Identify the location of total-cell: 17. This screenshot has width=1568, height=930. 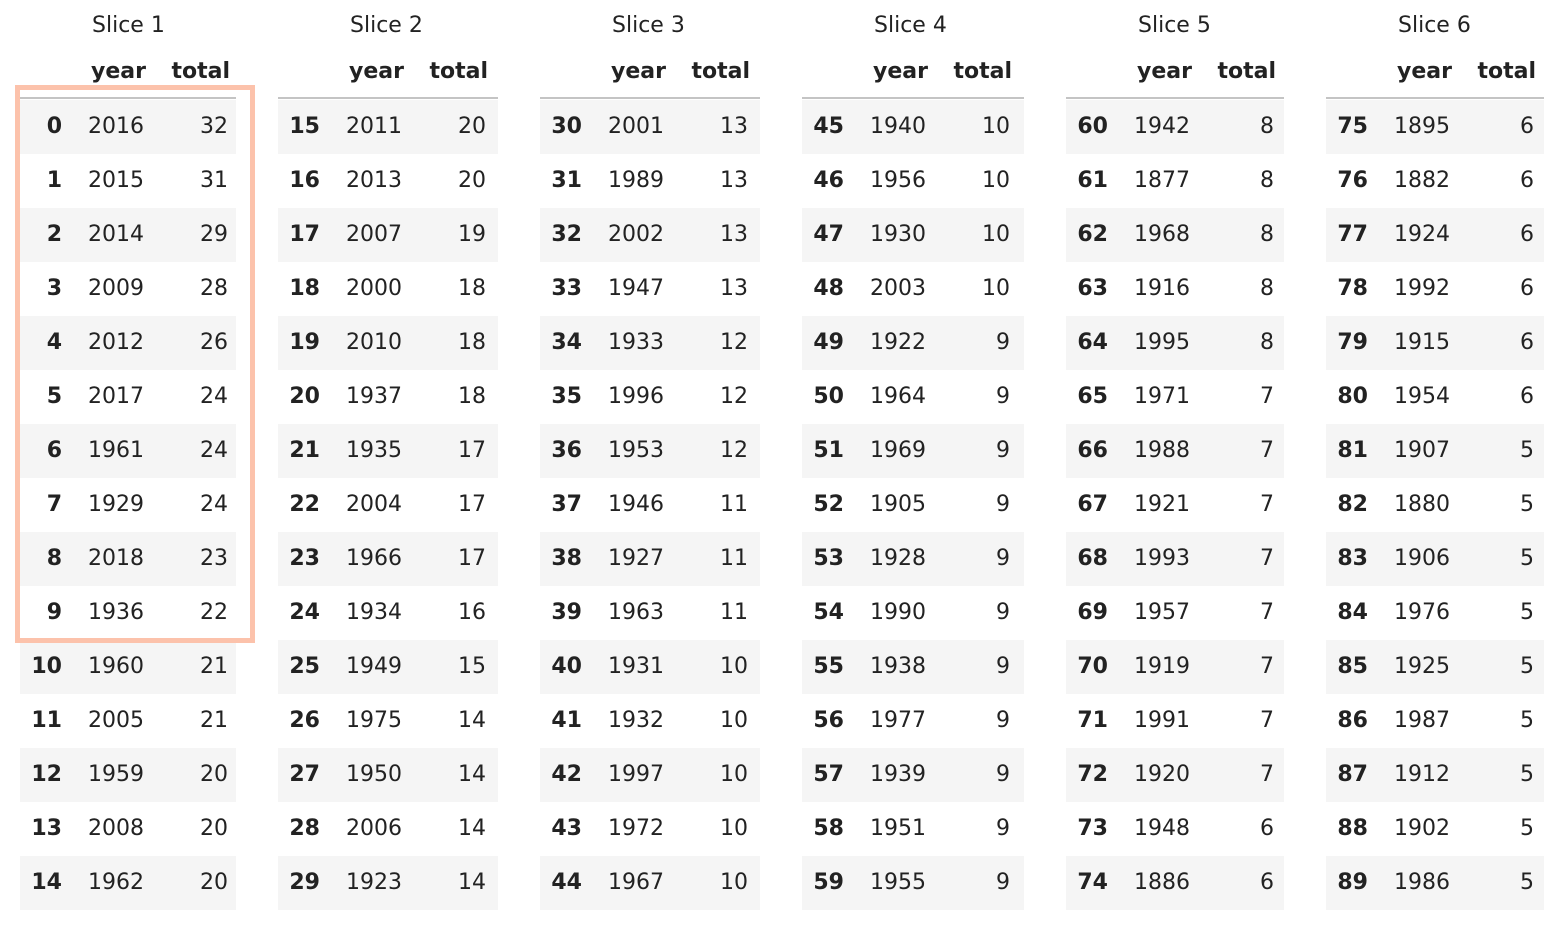
(472, 504).